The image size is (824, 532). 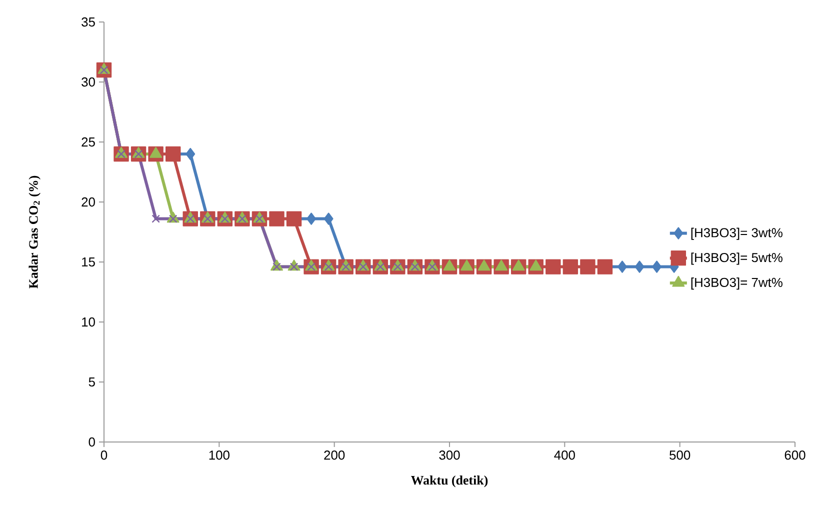 I want to click on x-tick-label: 300, so click(x=449, y=455).